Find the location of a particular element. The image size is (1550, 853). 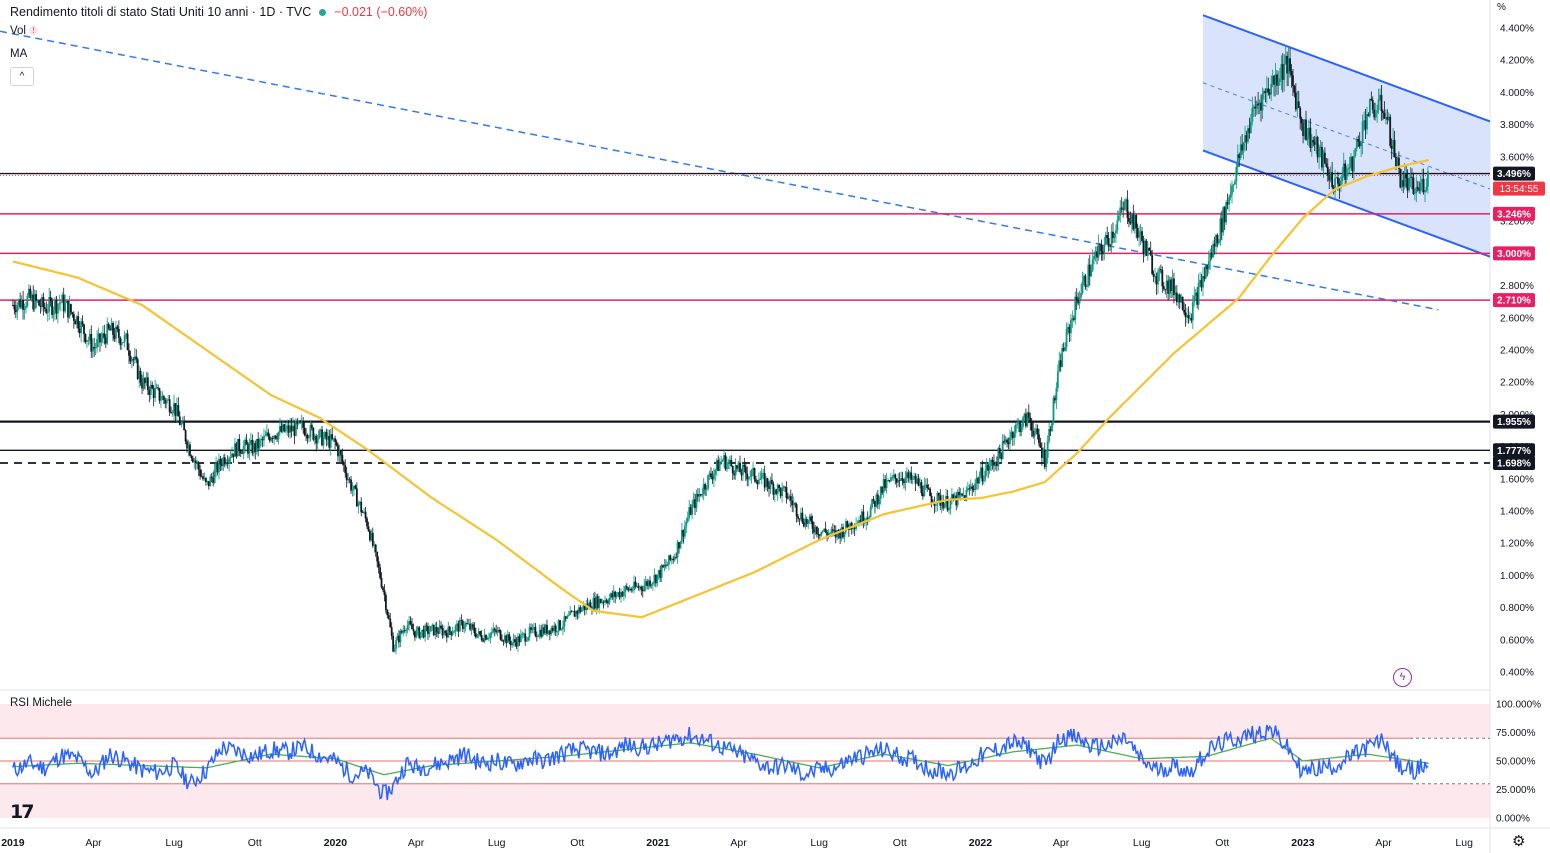

gear-icon: ⚙ is located at coordinates (1519, 841).